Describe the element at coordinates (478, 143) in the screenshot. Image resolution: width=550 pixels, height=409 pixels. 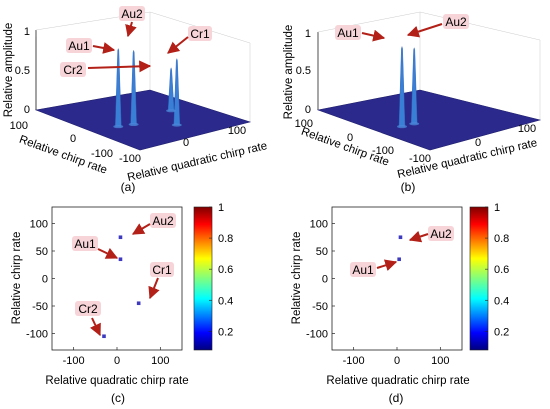
I see `panel-b-xtick-0: 0` at that location.